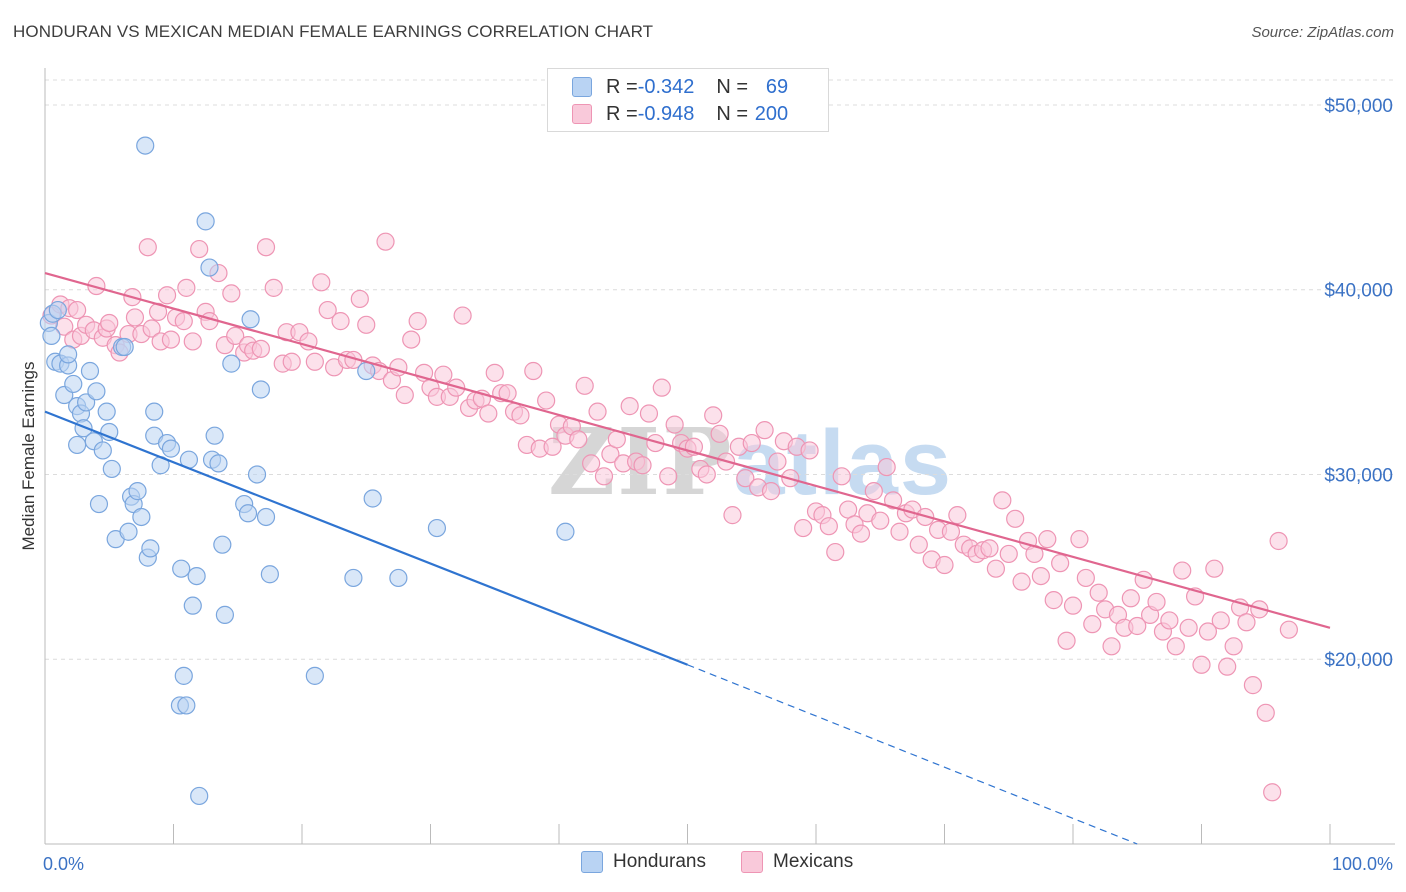  Describe the element at coordinates (28, 456) in the screenshot. I see `y-axis-label: Median Female Earnings` at that location.